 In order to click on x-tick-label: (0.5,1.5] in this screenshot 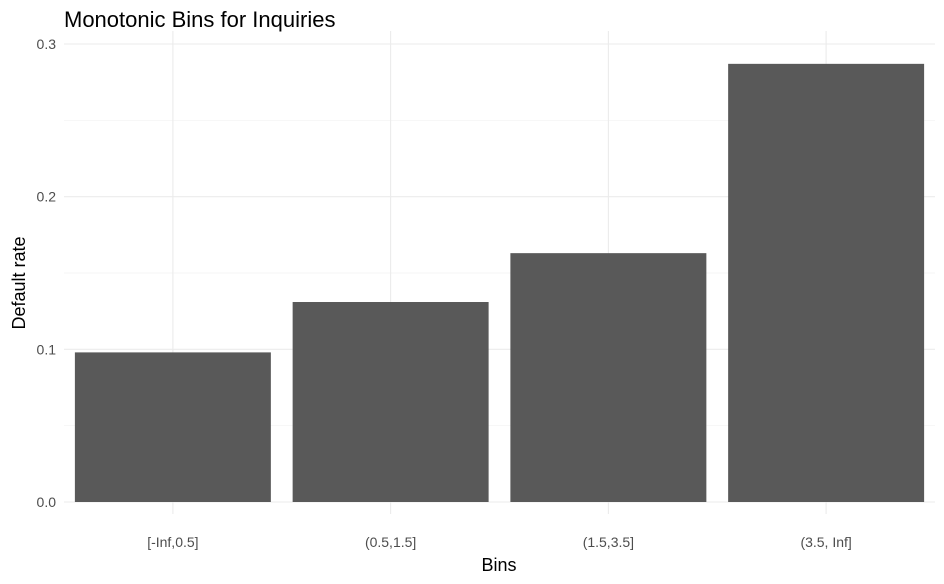, I will do `click(390, 542)`.